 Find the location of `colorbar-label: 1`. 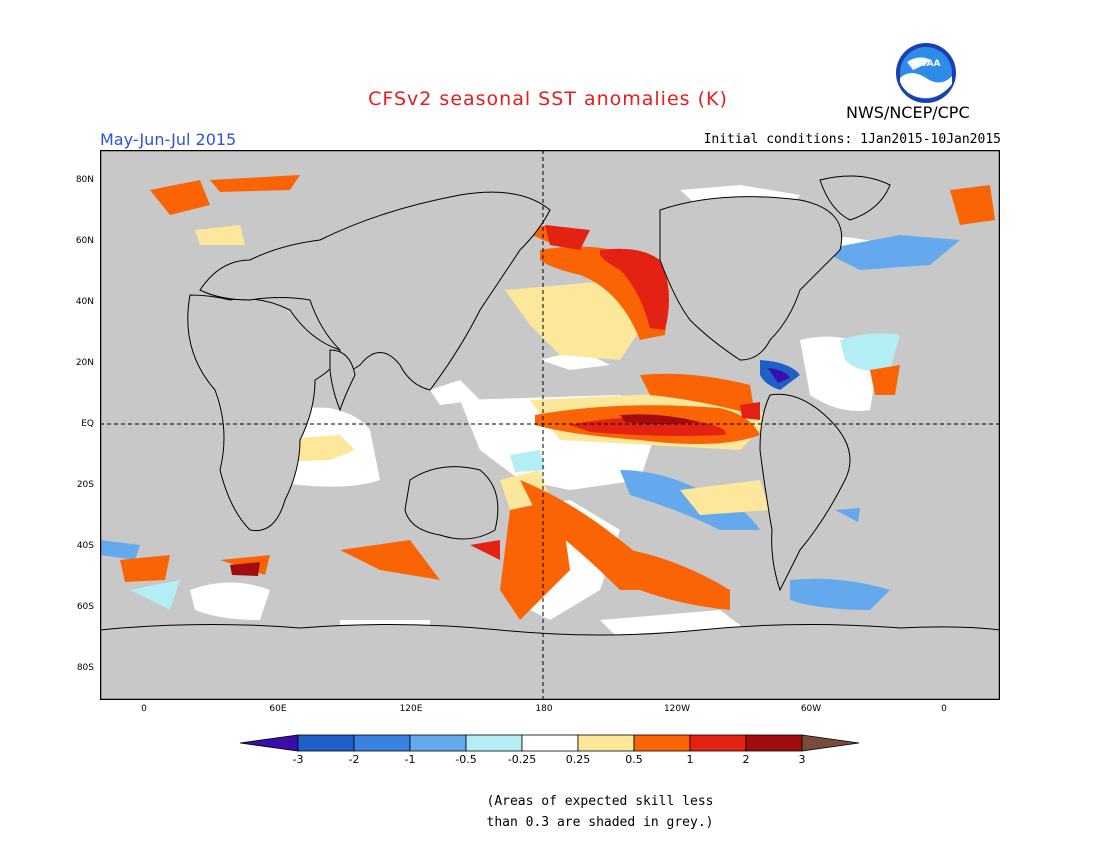

colorbar-label: 1 is located at coordinates (690, 759).